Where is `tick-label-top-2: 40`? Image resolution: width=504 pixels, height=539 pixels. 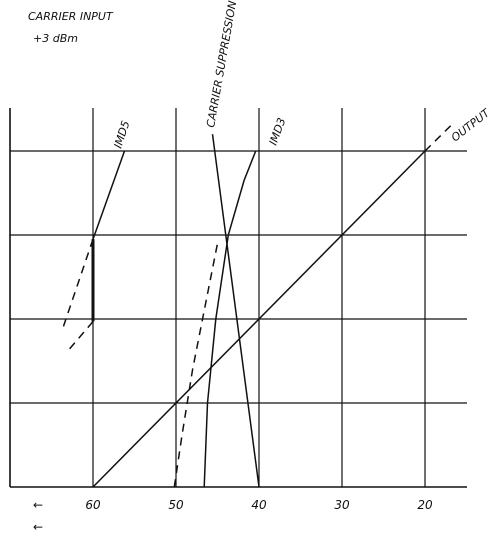 tick-label-top-2: 40 is located at coordinates (259, 505).